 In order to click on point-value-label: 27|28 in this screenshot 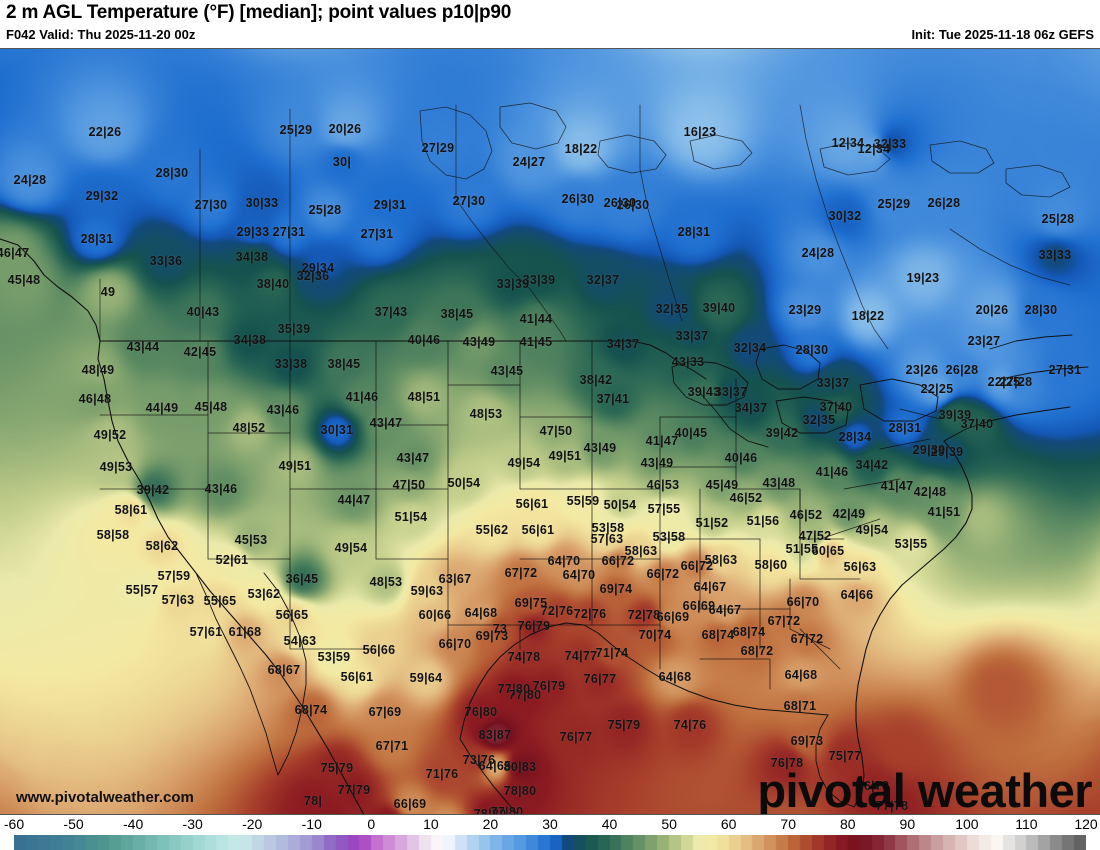, I will do `click(1016, 382)`.